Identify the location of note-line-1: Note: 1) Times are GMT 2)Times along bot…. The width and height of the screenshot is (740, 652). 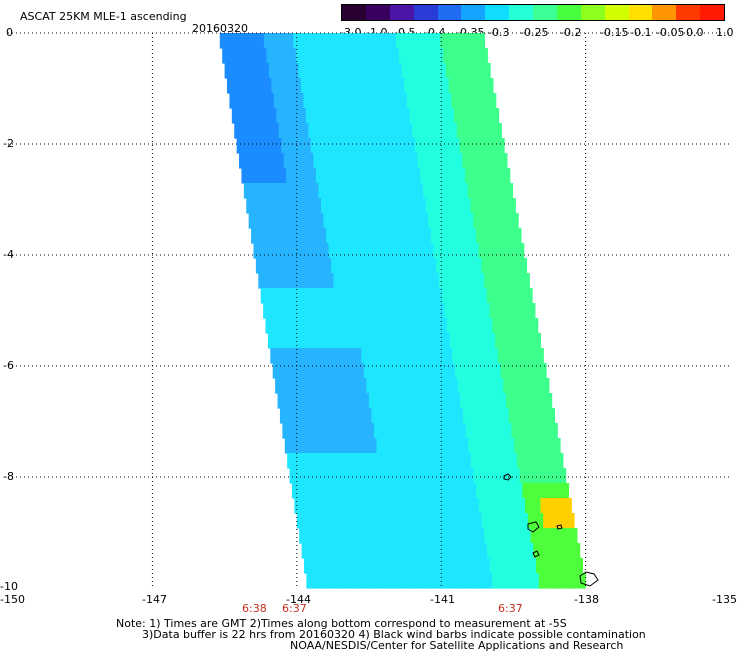
(341, 623).